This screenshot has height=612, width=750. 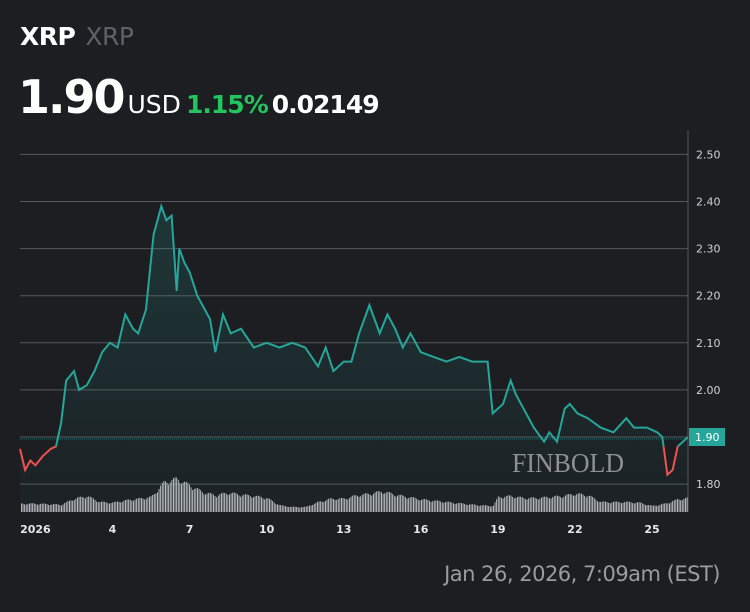 I want to click on timestamp: Jan 26, 2026, 7:09am (EST), so click(x=582, y=574).